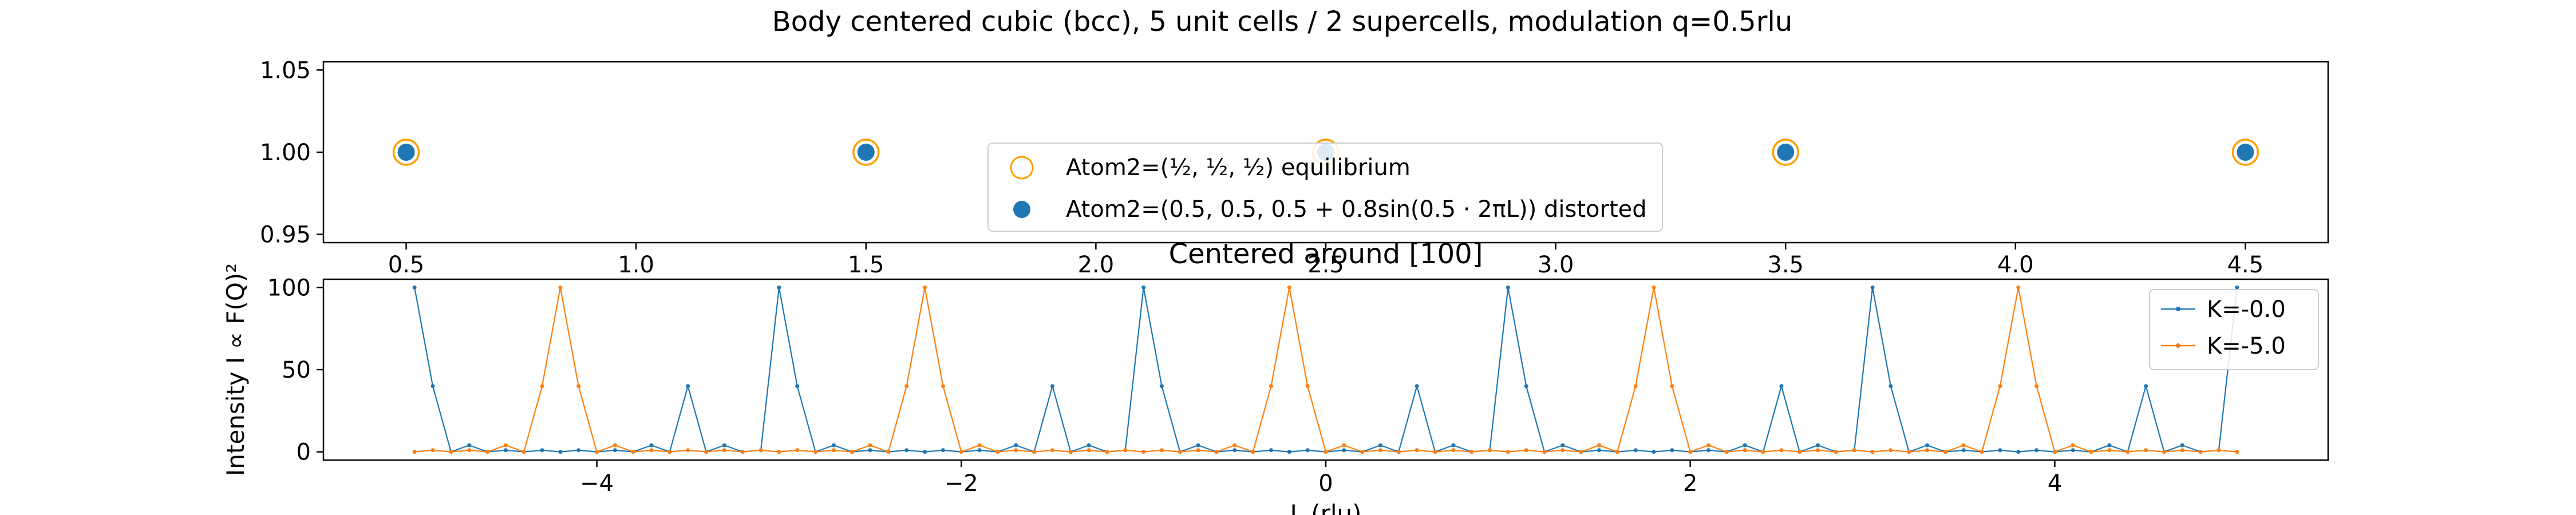 The image size is (2576, 515). Describe the element at coordinates (2055, 483) in the screenshot. I see `intensity-x-tick-label: 4` at that location.